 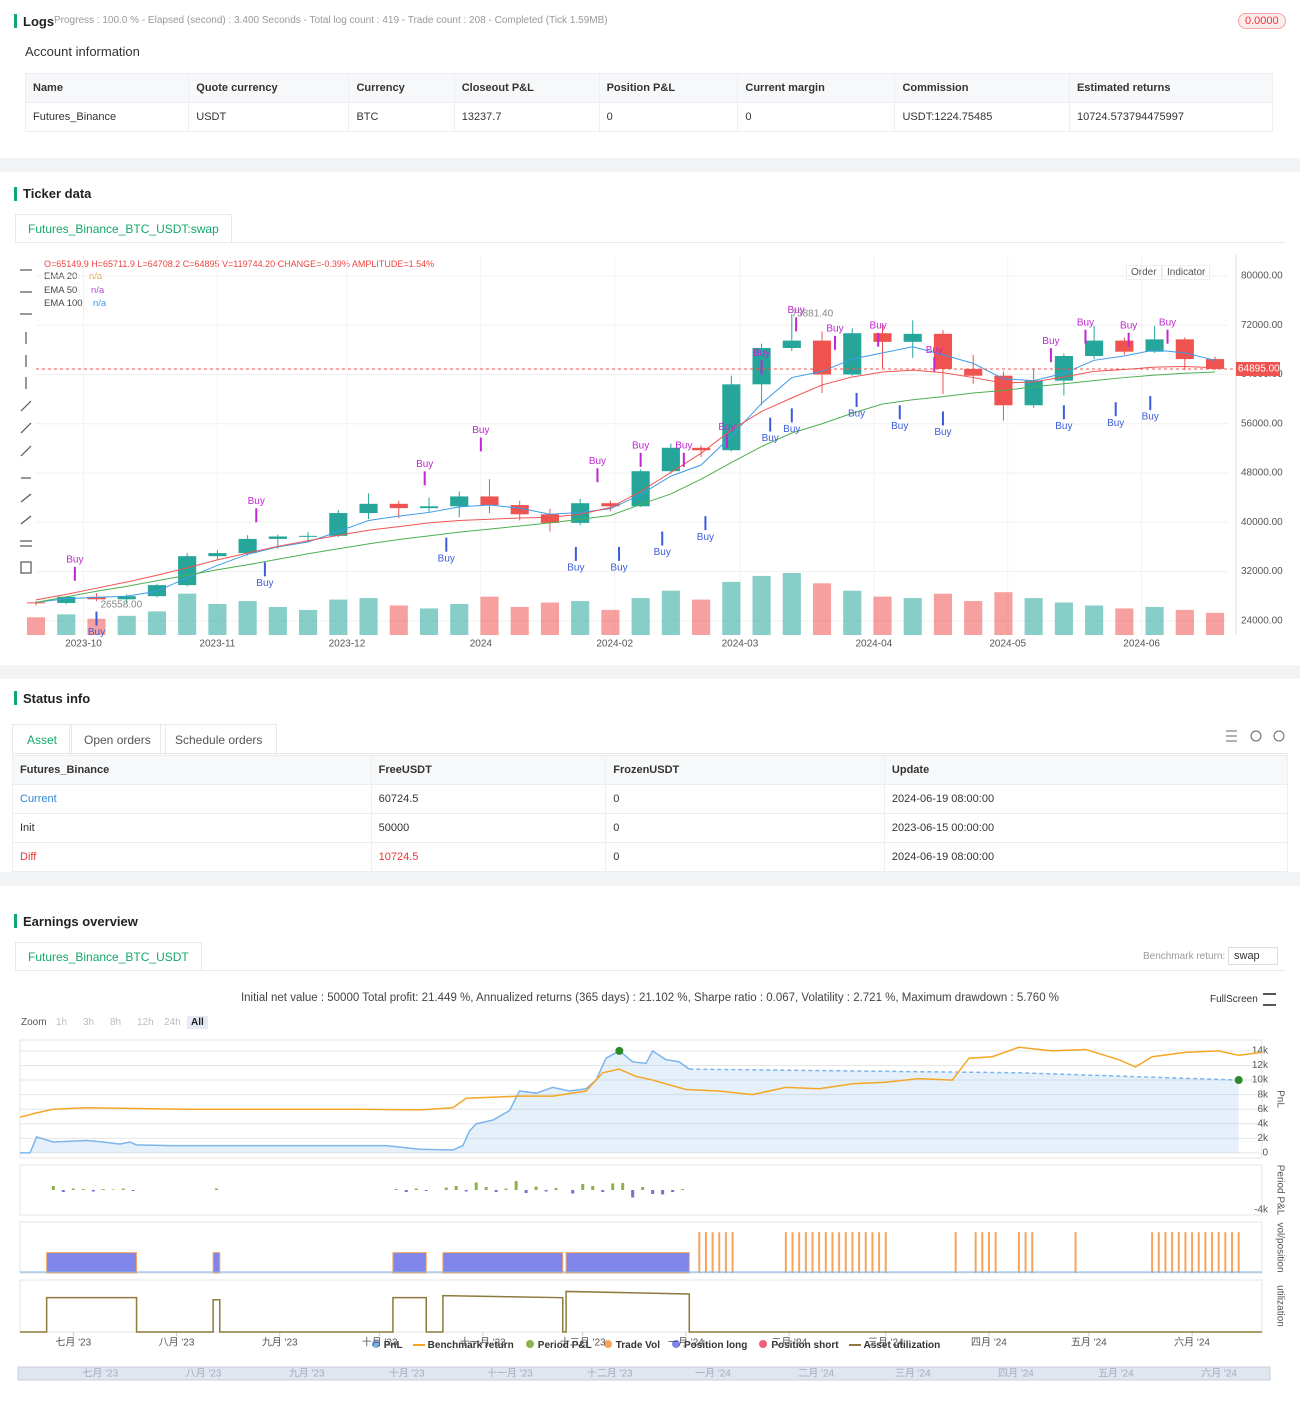 What do you see at coordinates (42, 739) in the screenshot?
I see `tab: Asset` at bounding box center [42, 739].